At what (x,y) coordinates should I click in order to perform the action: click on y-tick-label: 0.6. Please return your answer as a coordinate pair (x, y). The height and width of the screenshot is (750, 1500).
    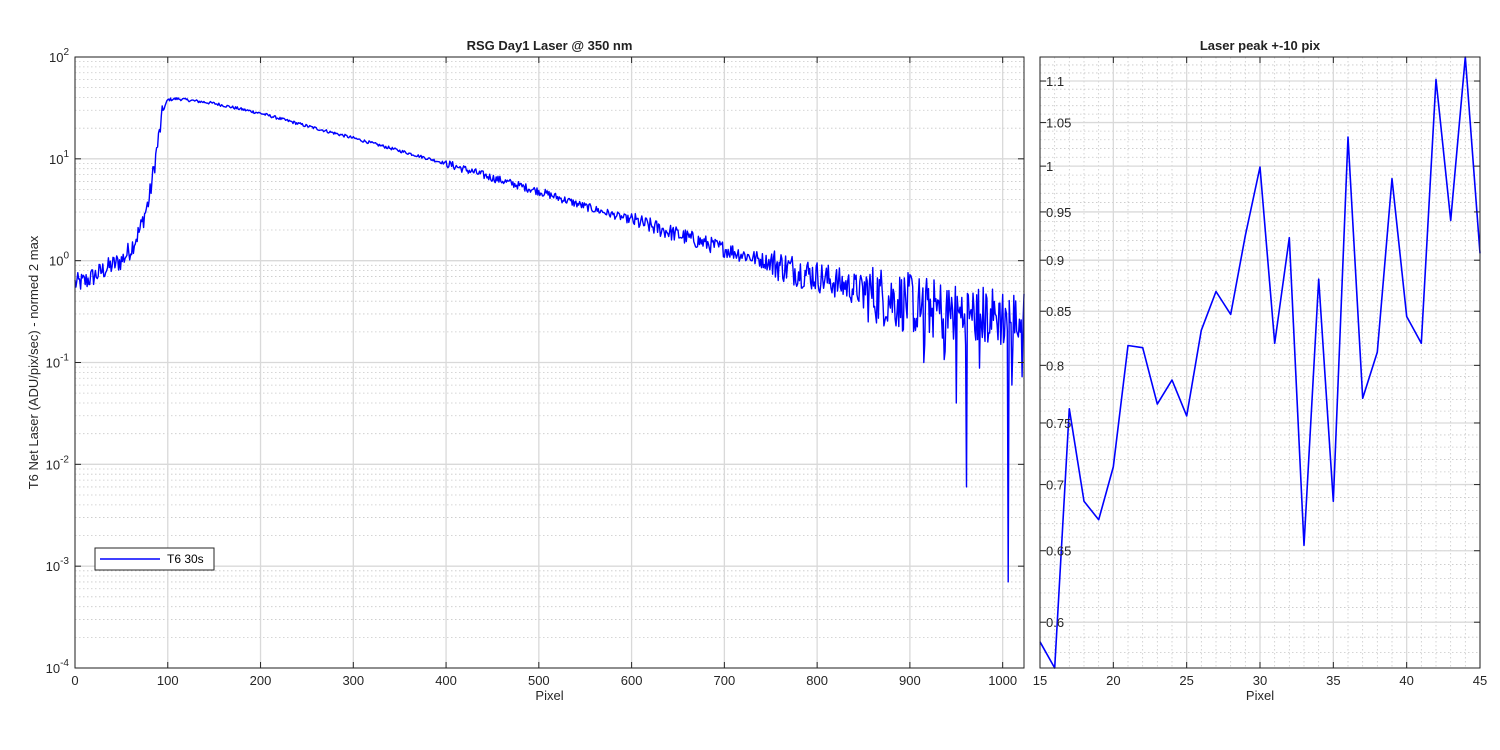
    Looking at the image, I should click on (1055, 622).